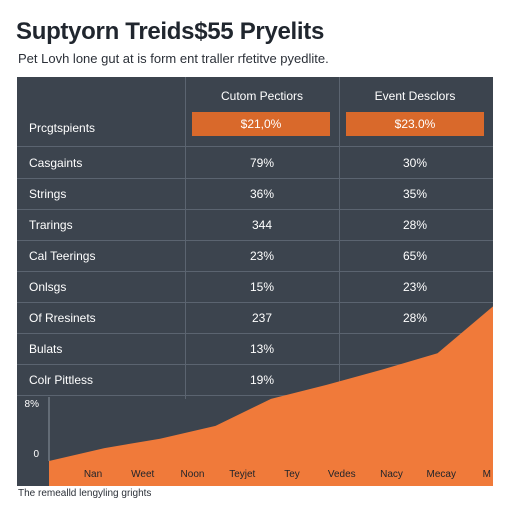  I want to click on row-label: Onlsgs, so click(48, 287).